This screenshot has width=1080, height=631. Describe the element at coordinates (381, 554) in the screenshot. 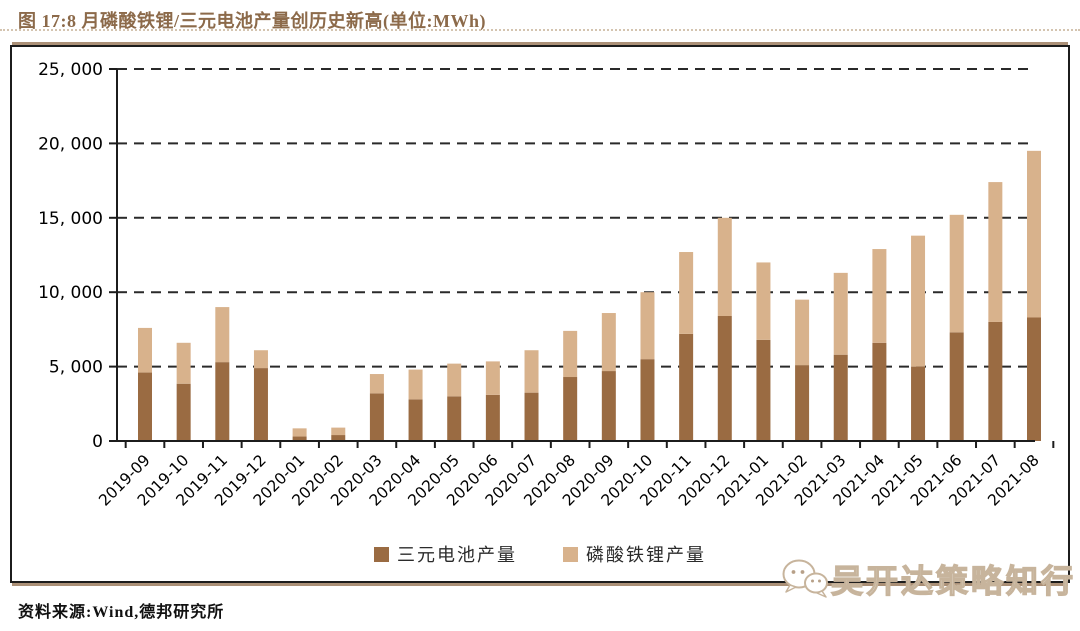

I see `legend-swatch-ternary` at that location.